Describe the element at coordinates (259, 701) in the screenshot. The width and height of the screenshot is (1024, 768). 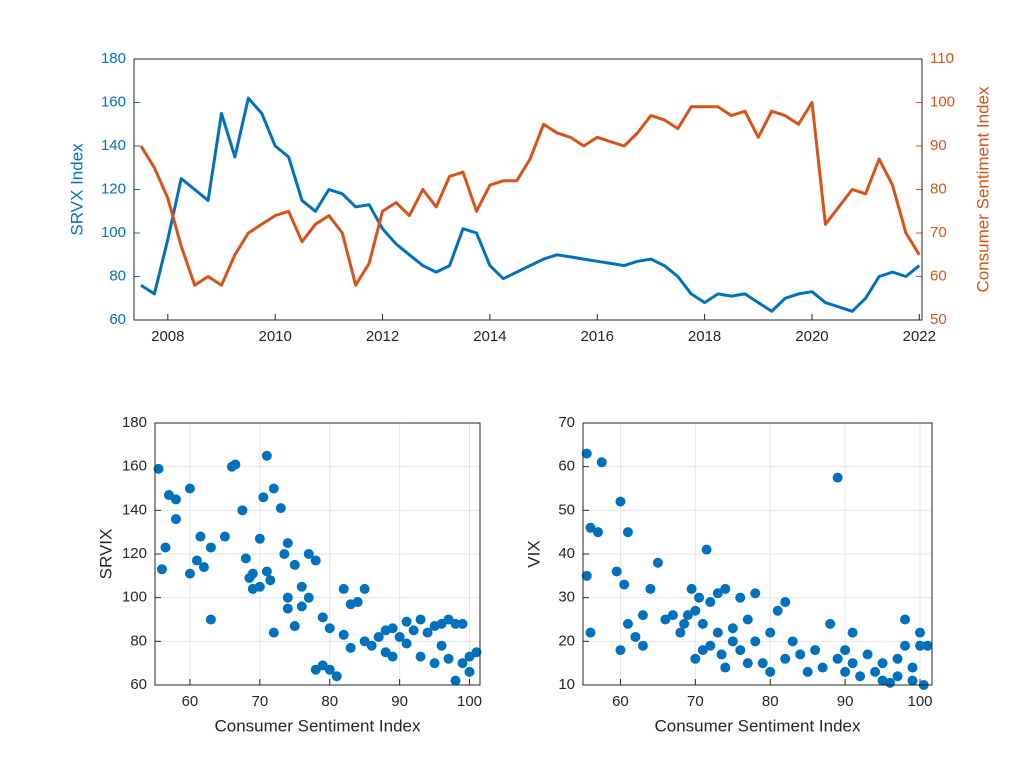
I see `x-tick-label: 70` at that location.